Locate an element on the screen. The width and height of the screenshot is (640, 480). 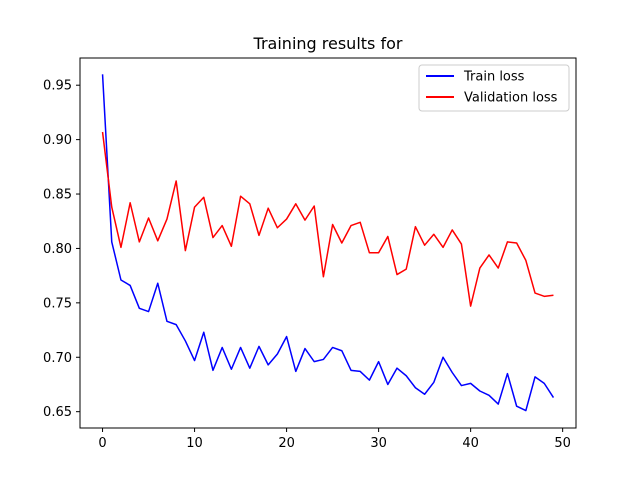
legend-label-validation: Validation loss is located at coordinates (511, 98).